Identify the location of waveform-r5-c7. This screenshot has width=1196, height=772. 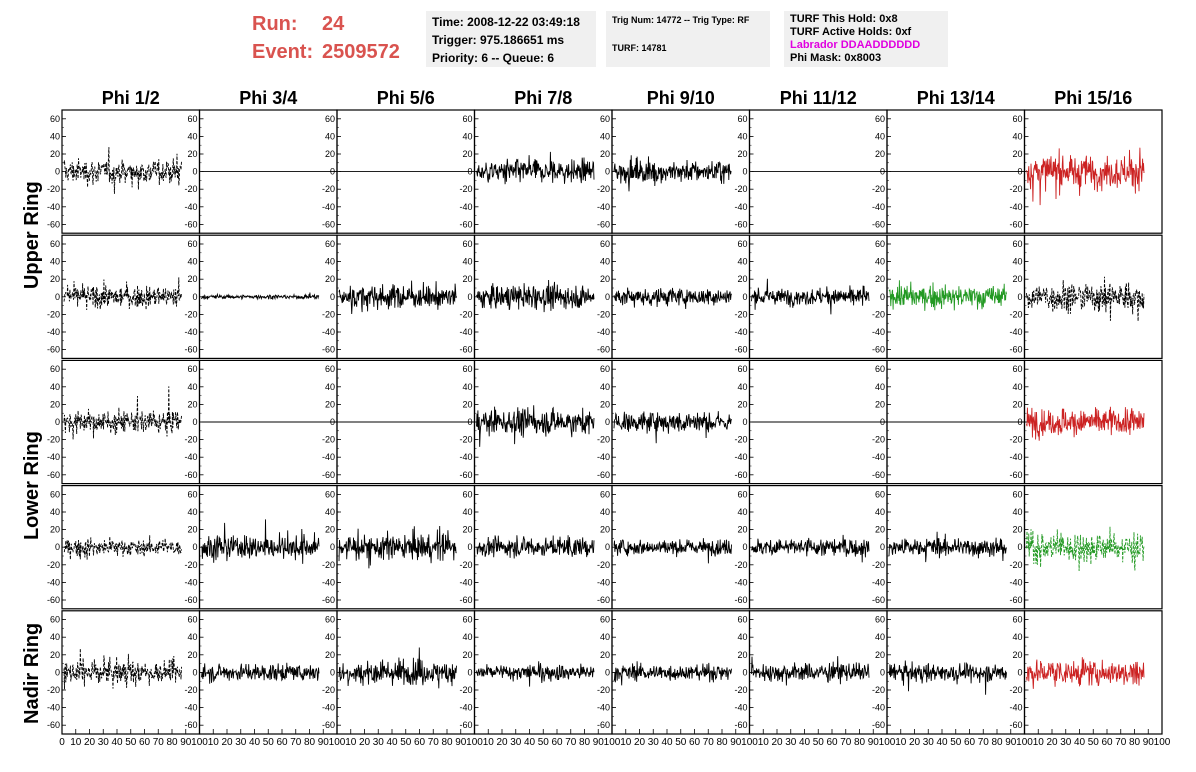
(947, 677).